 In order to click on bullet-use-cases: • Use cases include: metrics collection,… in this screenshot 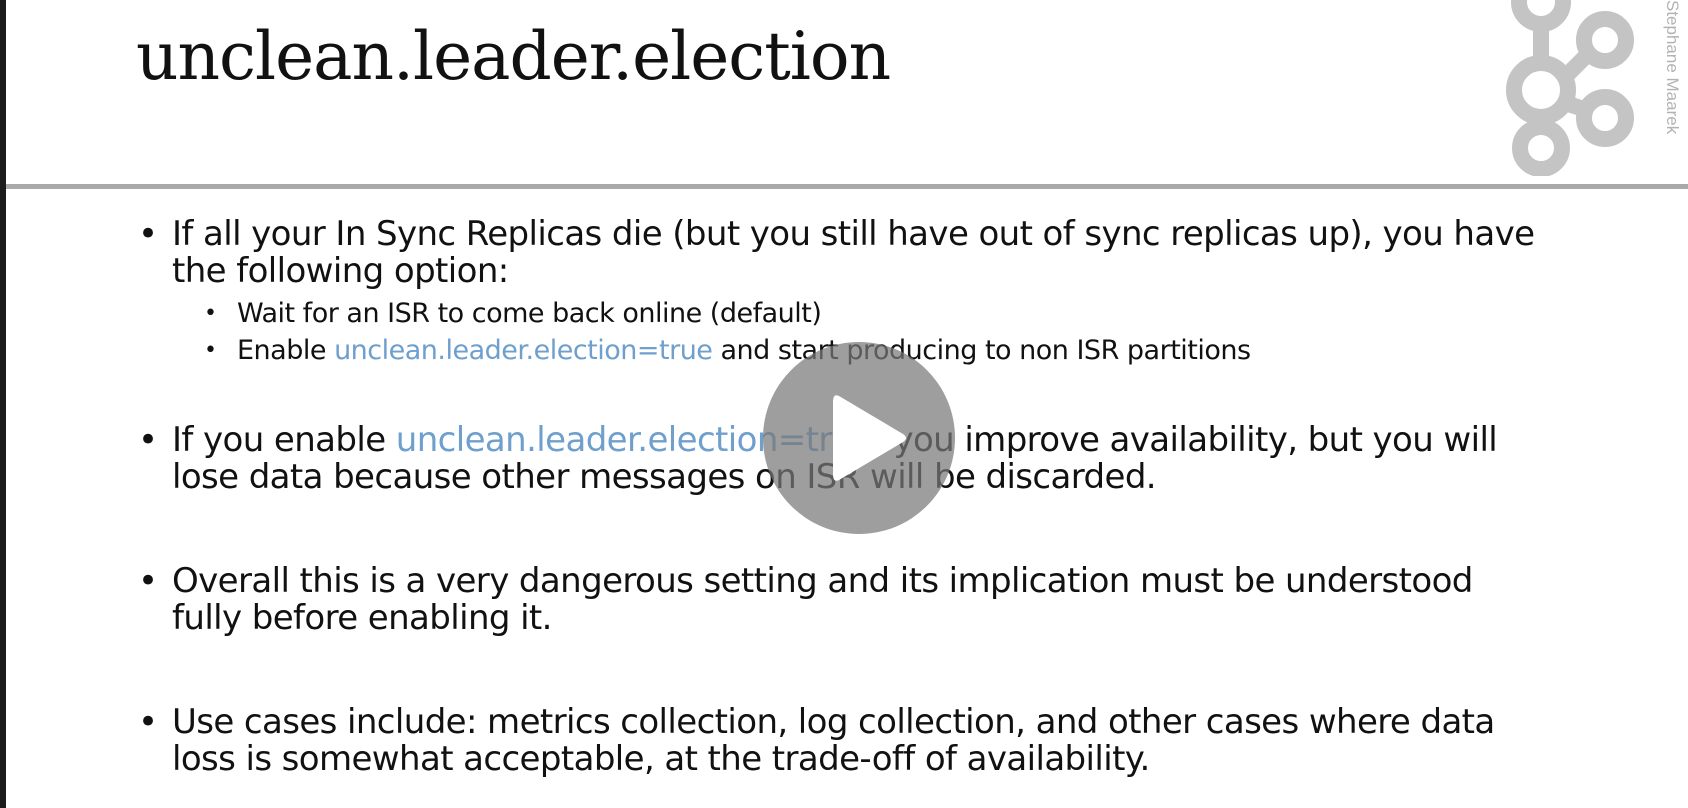, I will do `click(853, 741)`.